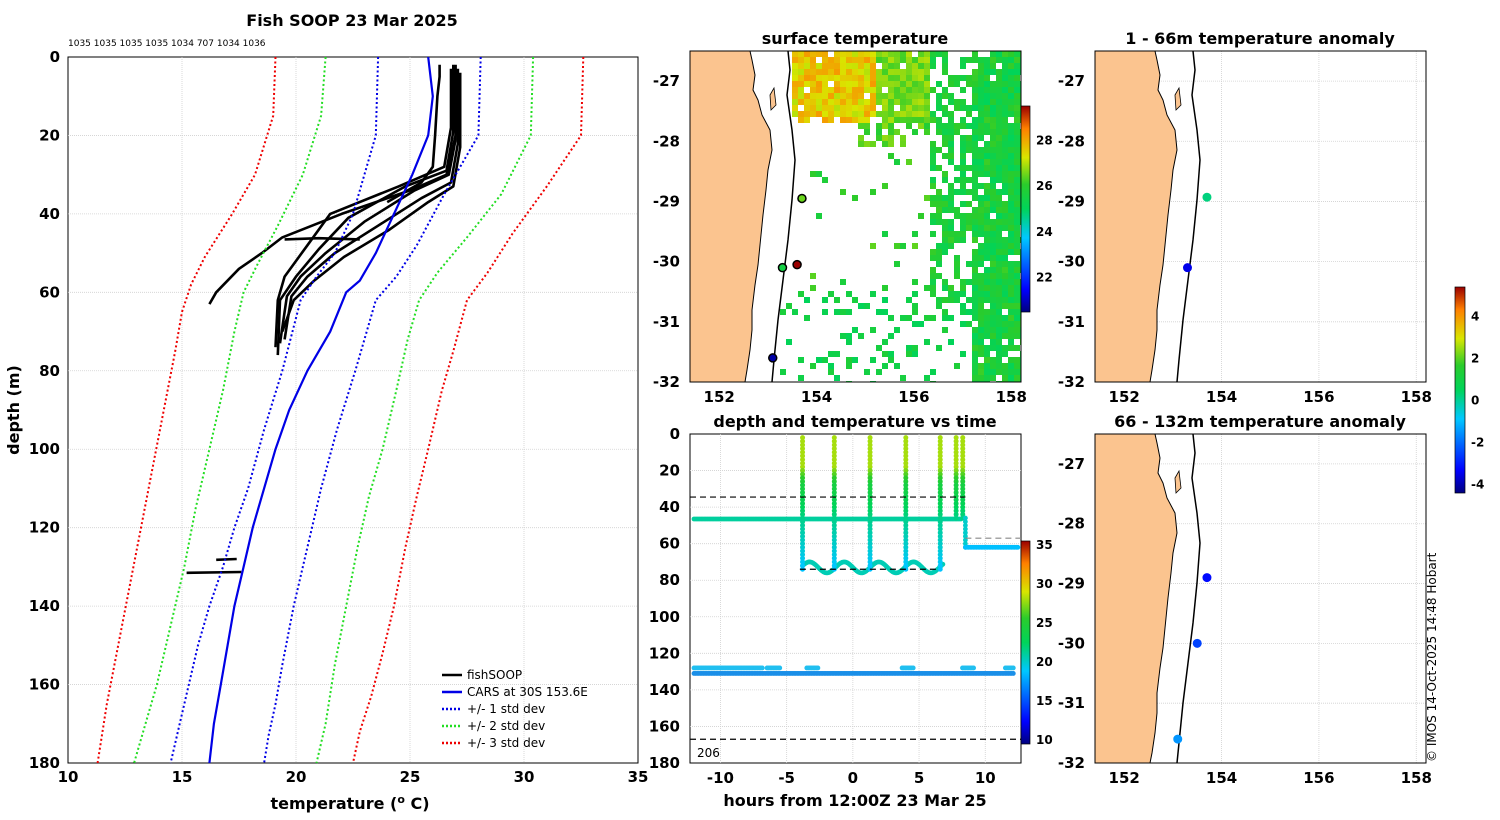 The height and width of the screenshot is (820, 1500). I want to click on time-annotation: 206, so click(708, 753).